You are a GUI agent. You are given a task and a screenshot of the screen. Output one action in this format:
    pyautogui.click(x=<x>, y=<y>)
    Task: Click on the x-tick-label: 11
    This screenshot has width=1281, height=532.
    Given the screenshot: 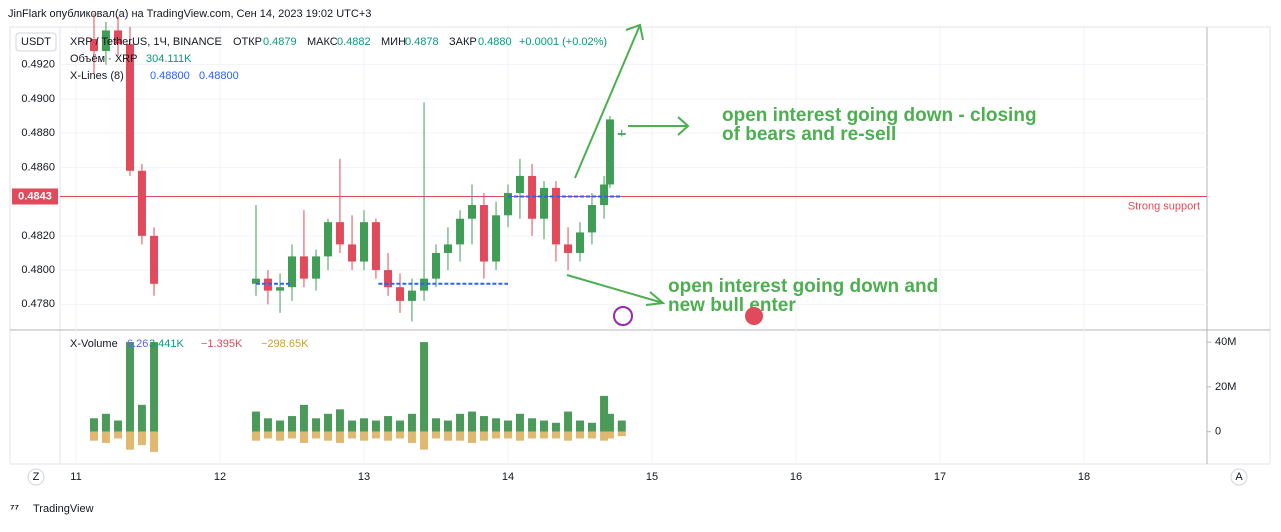 What is the action you would take?
    pyautogui.click(x=75, y=477)
    